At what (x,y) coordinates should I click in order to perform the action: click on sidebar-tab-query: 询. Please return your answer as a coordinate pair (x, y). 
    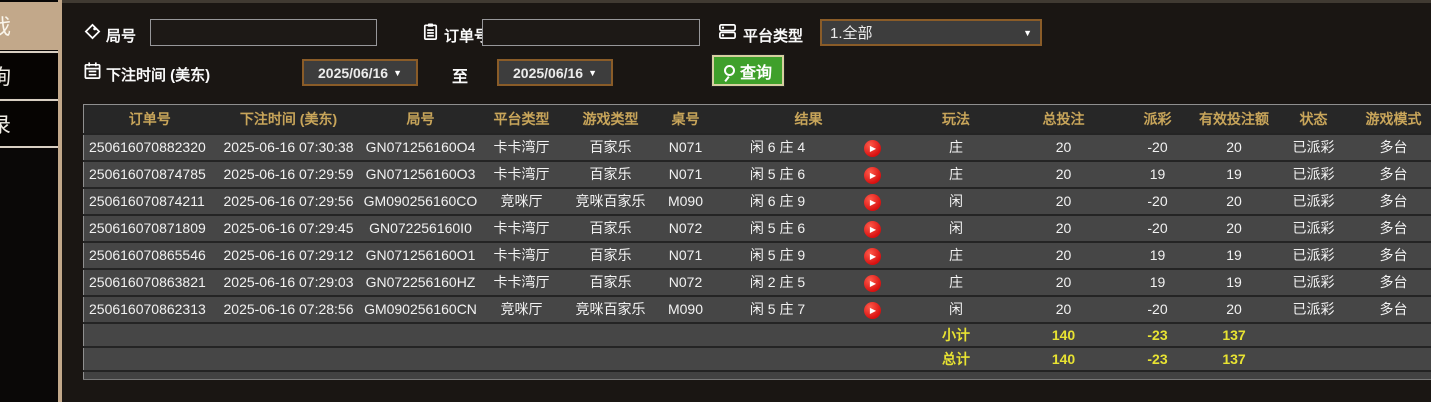
    Looking at the image, I should click on (29, 76).